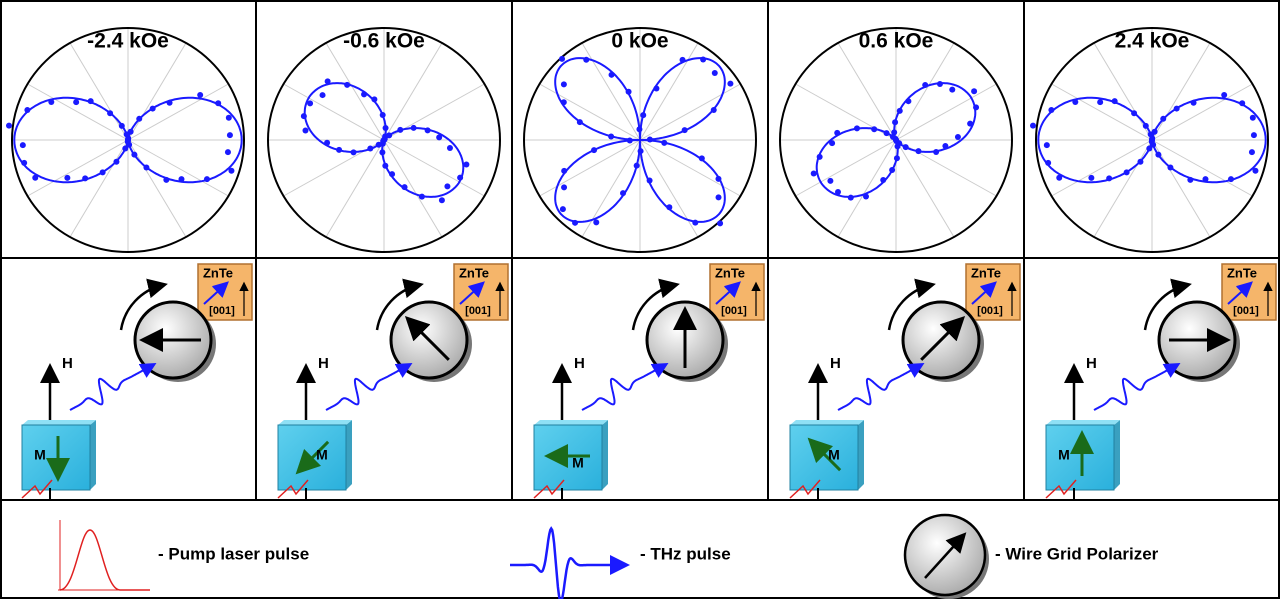 This screenshot has height=599, width=1280. I want to click on polar-frame, so click(896, 140).